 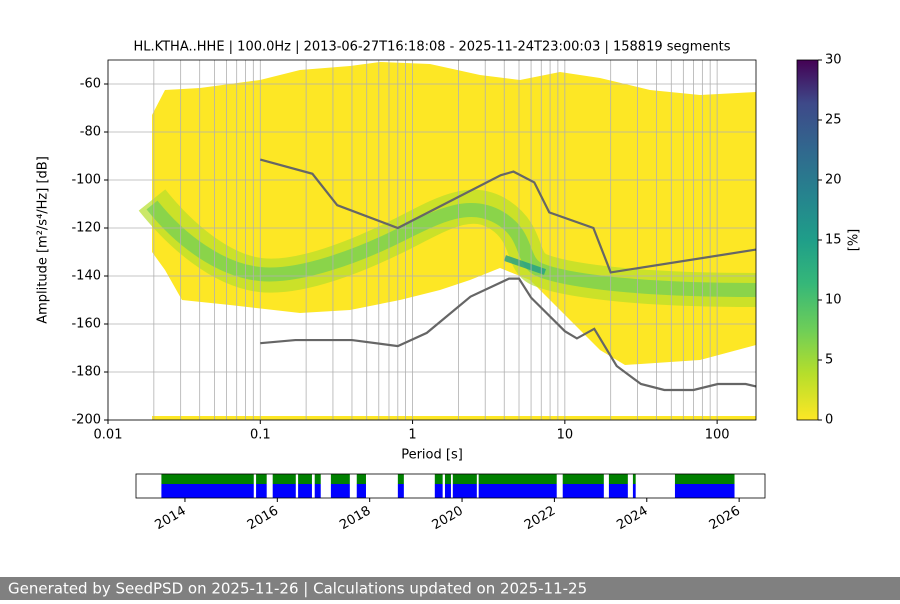 I want to click on x-tick-label: 2018, so click(x=355, y=519).